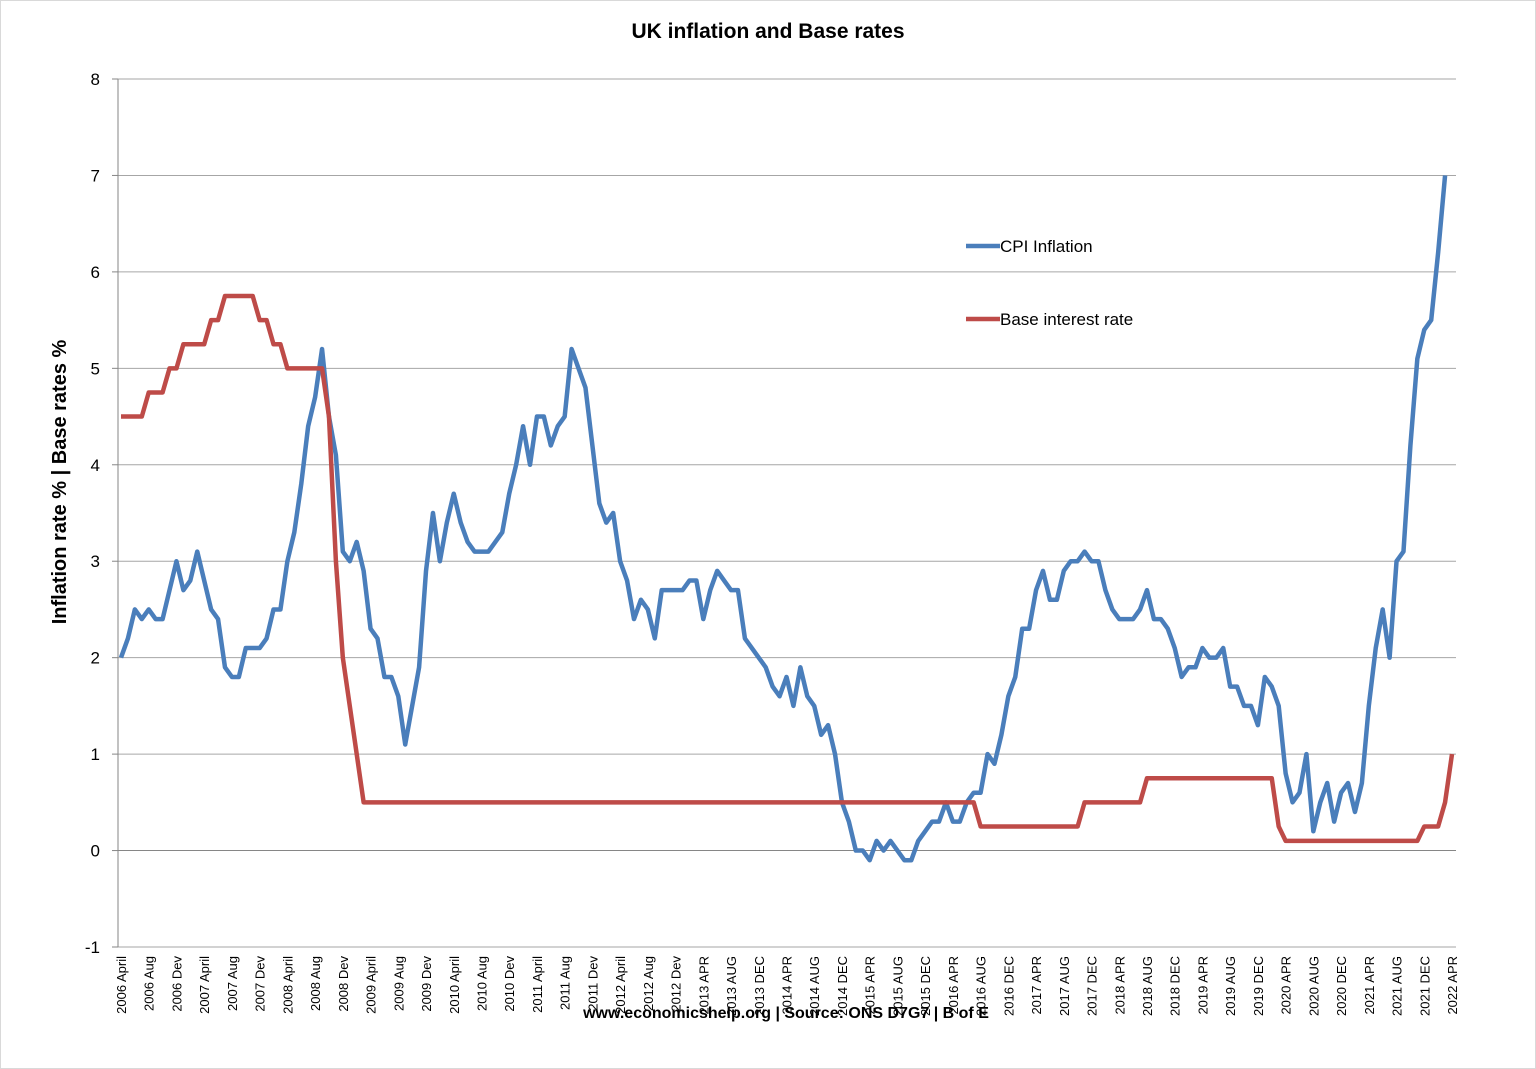 The height and width of the screenshot is (1069, 1536). I want to click on x-tick-label: 2014 AUG, so click(814, 986).